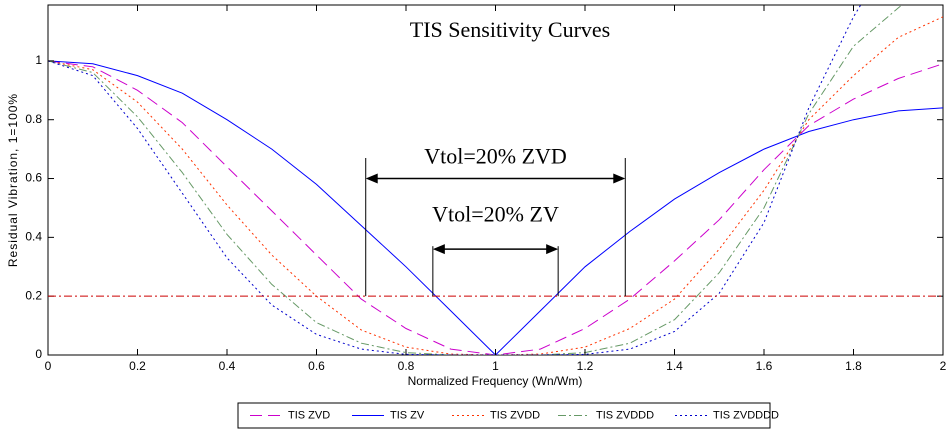  What do you see at coordinates (406, 366) in the screenshot?
I see `x-tick-label: 0.8` at bounding box center [406, 366].